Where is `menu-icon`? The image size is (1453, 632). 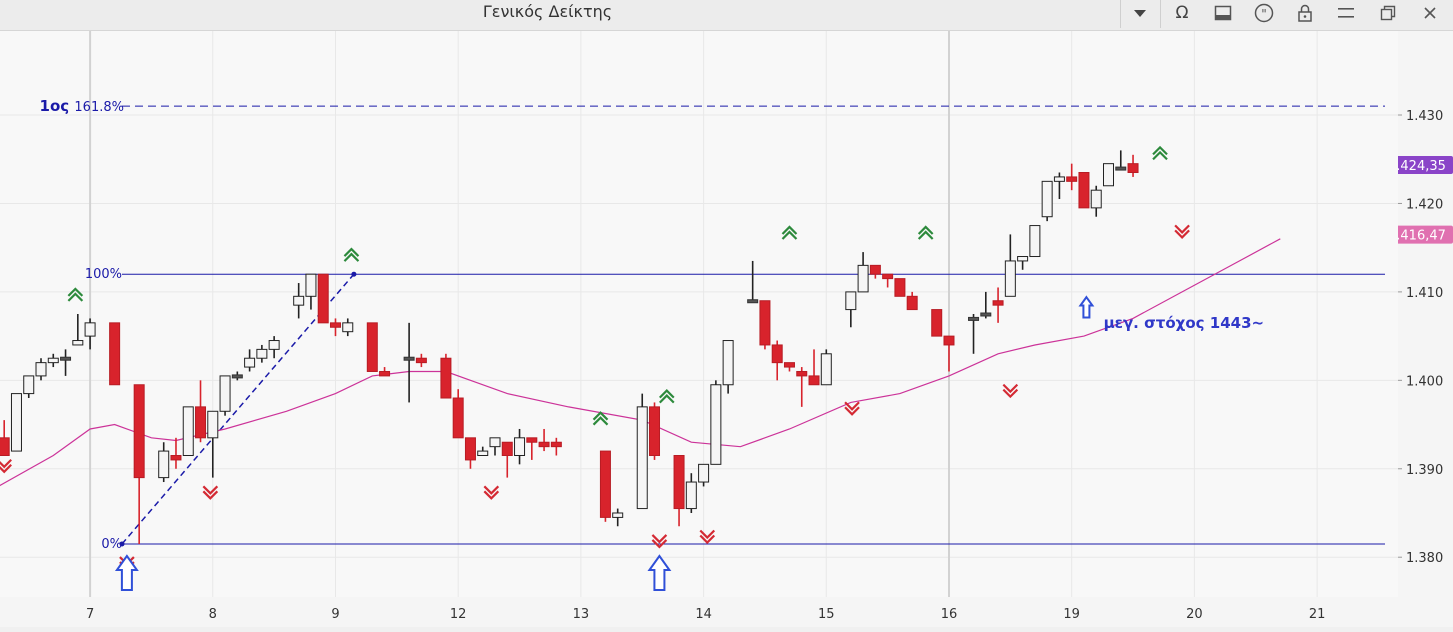
menu-icon is located at coordinates (1346, 13).